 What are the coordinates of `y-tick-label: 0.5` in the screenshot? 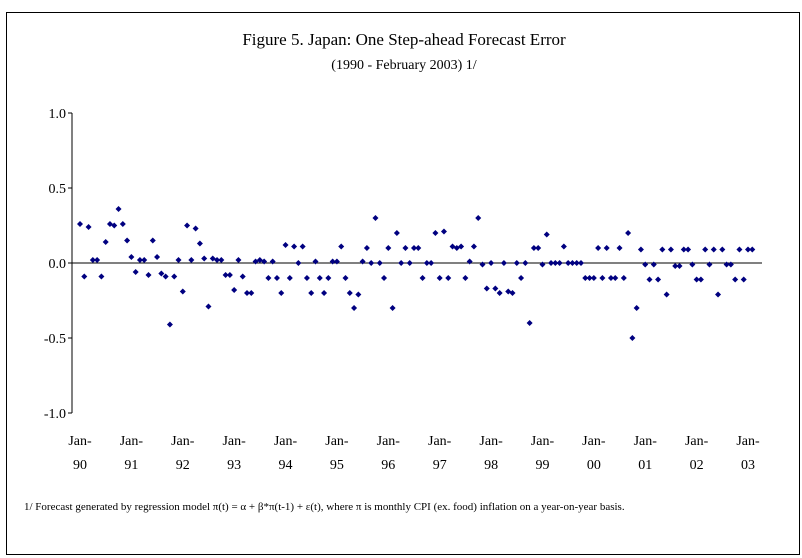 It's located at (58, 189).